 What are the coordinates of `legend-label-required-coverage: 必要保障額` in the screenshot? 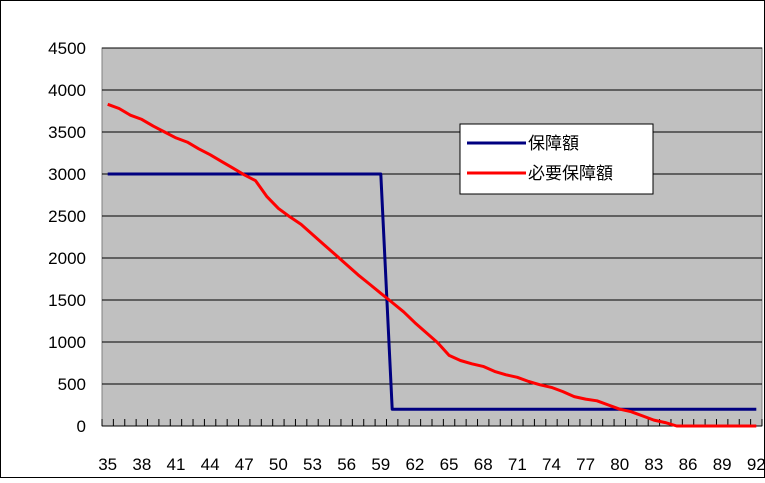 It's located at (570, 173).